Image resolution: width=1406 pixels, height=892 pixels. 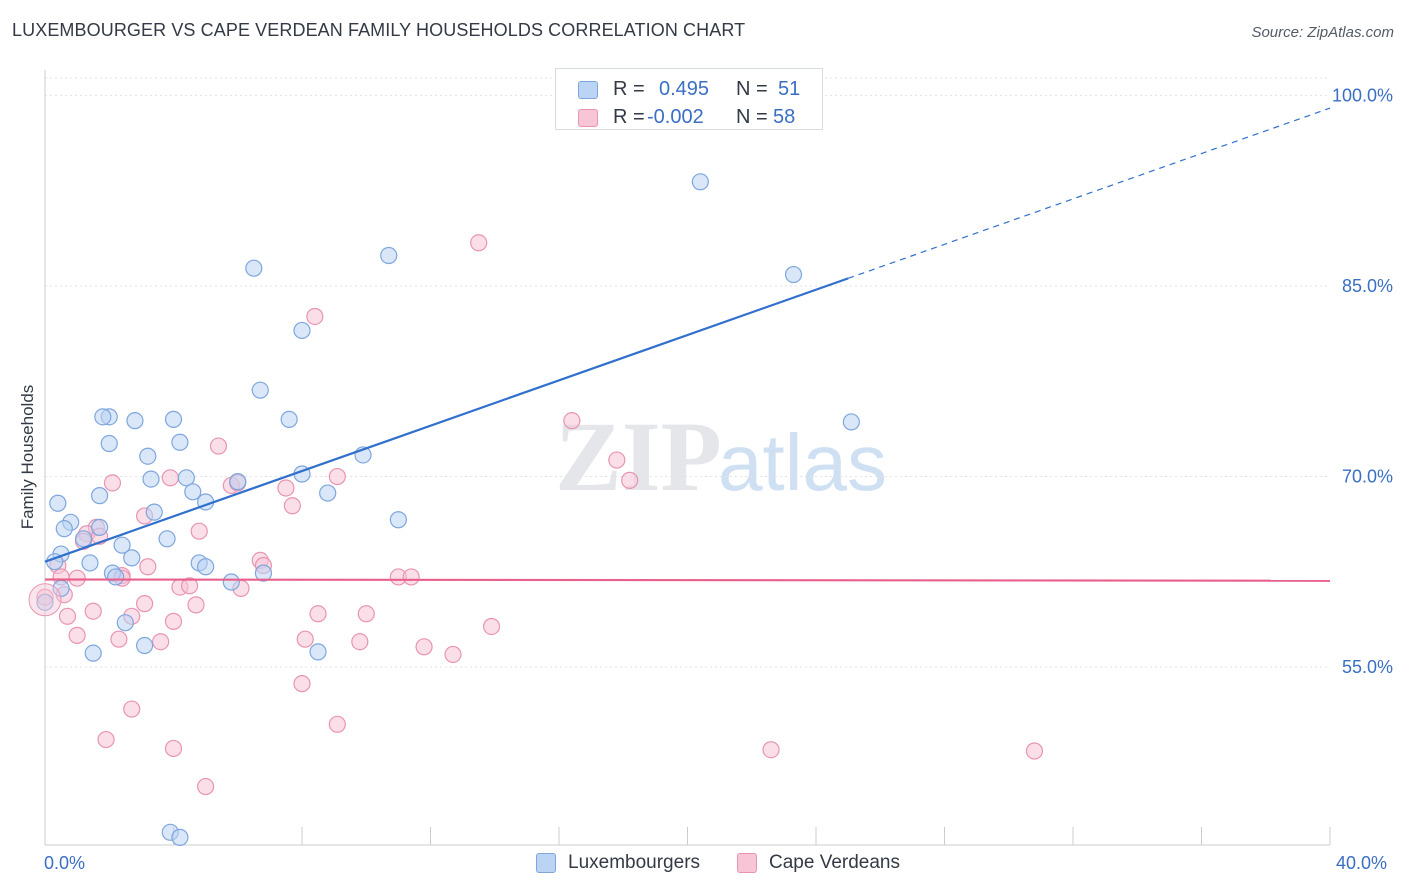 What do you see at coordinates (1322, 32) in the screenshot?
I see `chart-source: Source: ZipAtlas.com` at bounding box center [1322, 32].